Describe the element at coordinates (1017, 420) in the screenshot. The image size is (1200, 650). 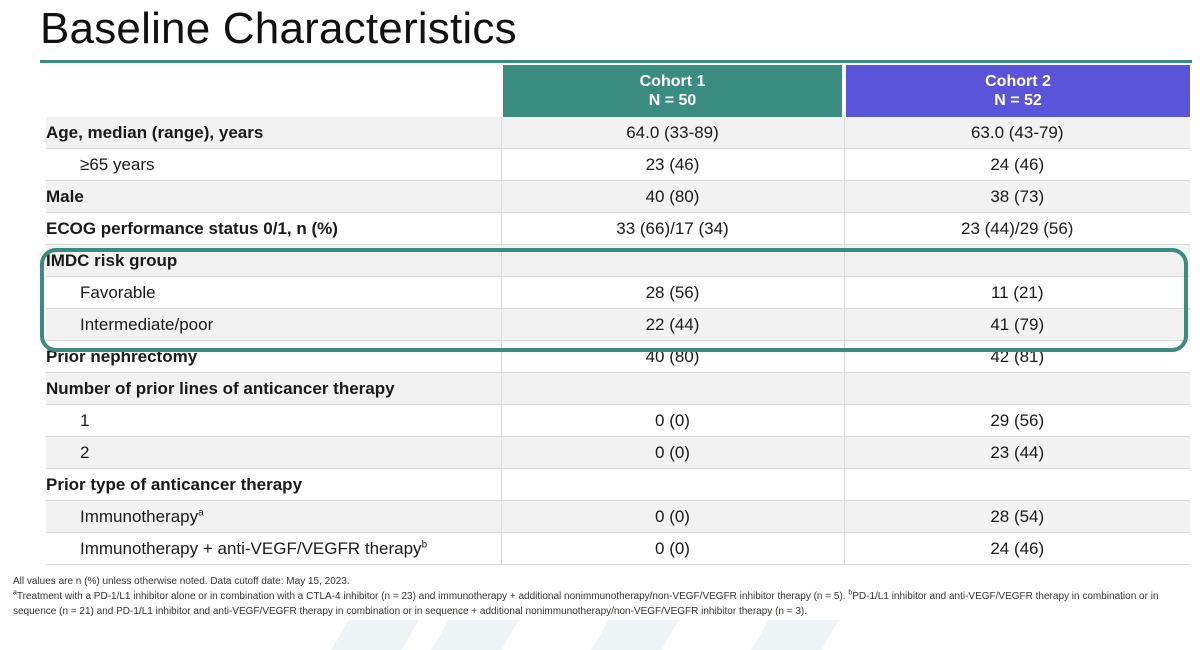
I see `cohort2-value: 29 (56)` at that location.